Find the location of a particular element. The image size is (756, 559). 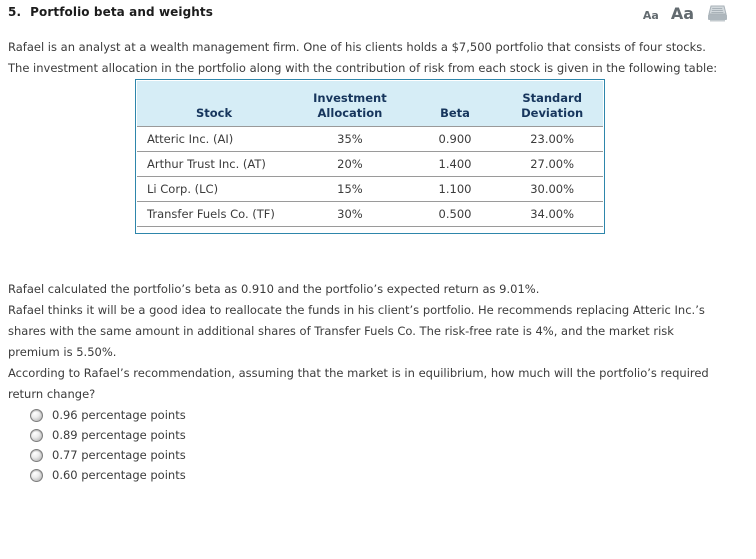

answer-option-label: 0.60 percentage points is located at coordinates (119, 475).